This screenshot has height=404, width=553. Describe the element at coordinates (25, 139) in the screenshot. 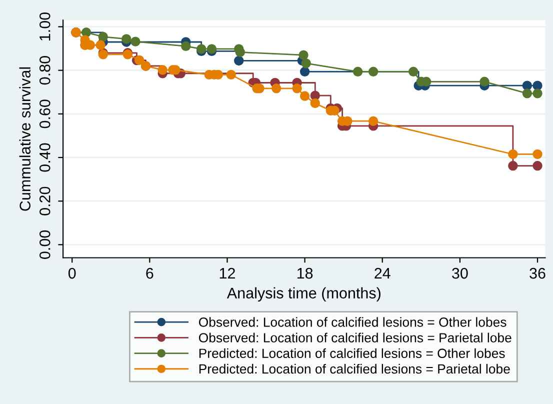

I see `y-axis-title: Cummulative survival` at that location.